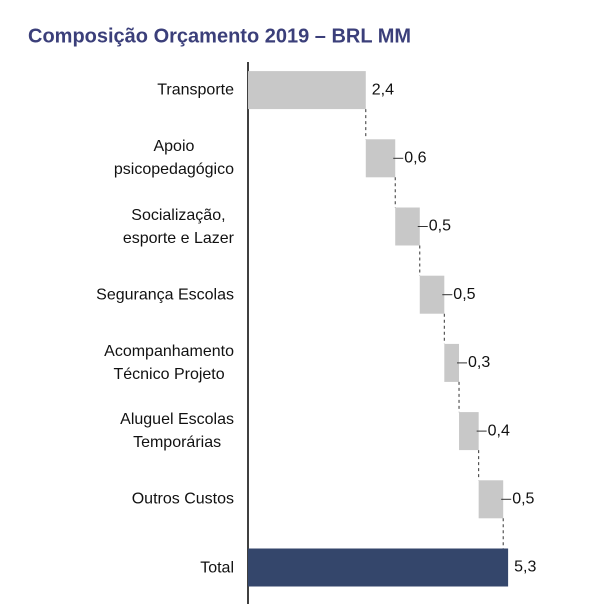 This screenshot has height=608, width=604. What do you see at coordinates (182, 499) in the screenshot?
I see `category-label: Outros Custos` at bounding box center [182, 499].